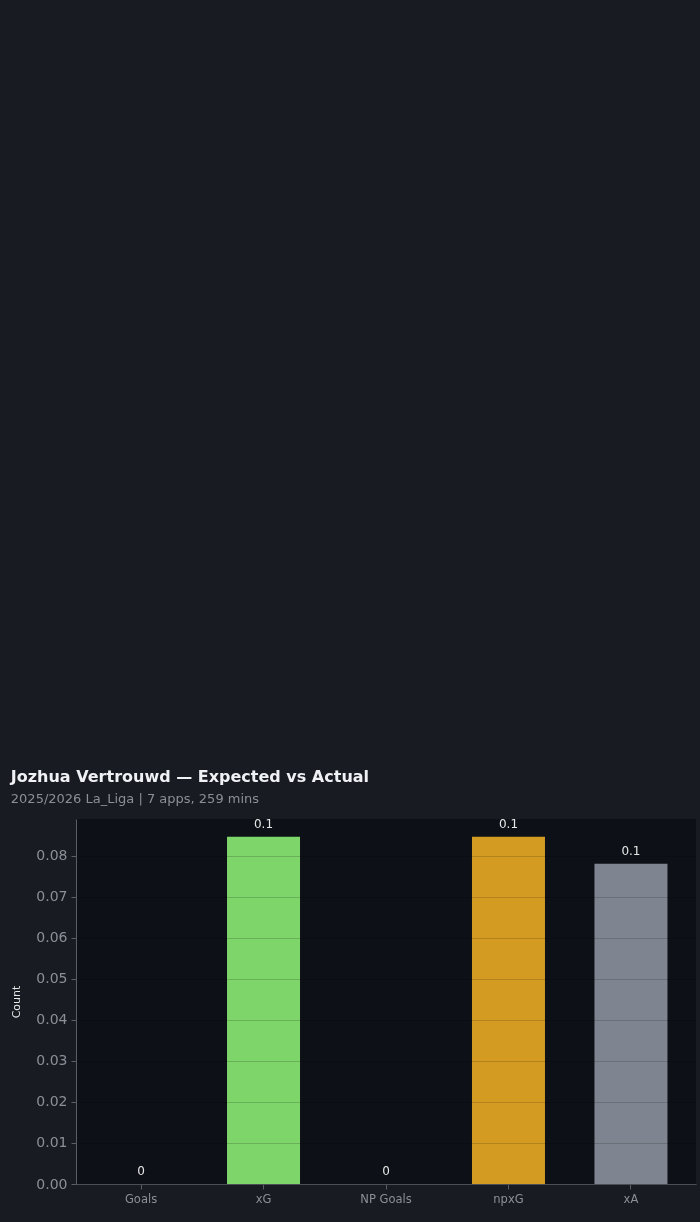  What do you see at coordinates (52, 896) in the screenshot?
I see `y-tick-label: 0.07` at bounding box center [52, 896].